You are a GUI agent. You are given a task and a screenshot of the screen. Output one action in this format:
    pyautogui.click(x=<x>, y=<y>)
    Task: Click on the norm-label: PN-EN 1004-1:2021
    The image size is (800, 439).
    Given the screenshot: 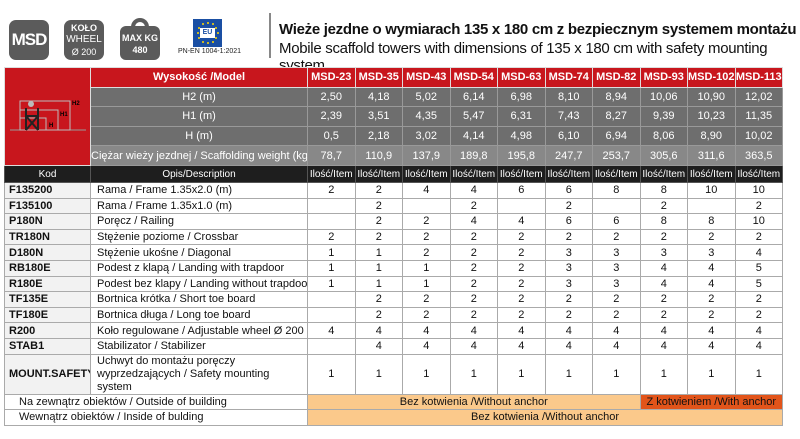 What is the action you would take?
    pyautogui.click(x=210, y=51)
    